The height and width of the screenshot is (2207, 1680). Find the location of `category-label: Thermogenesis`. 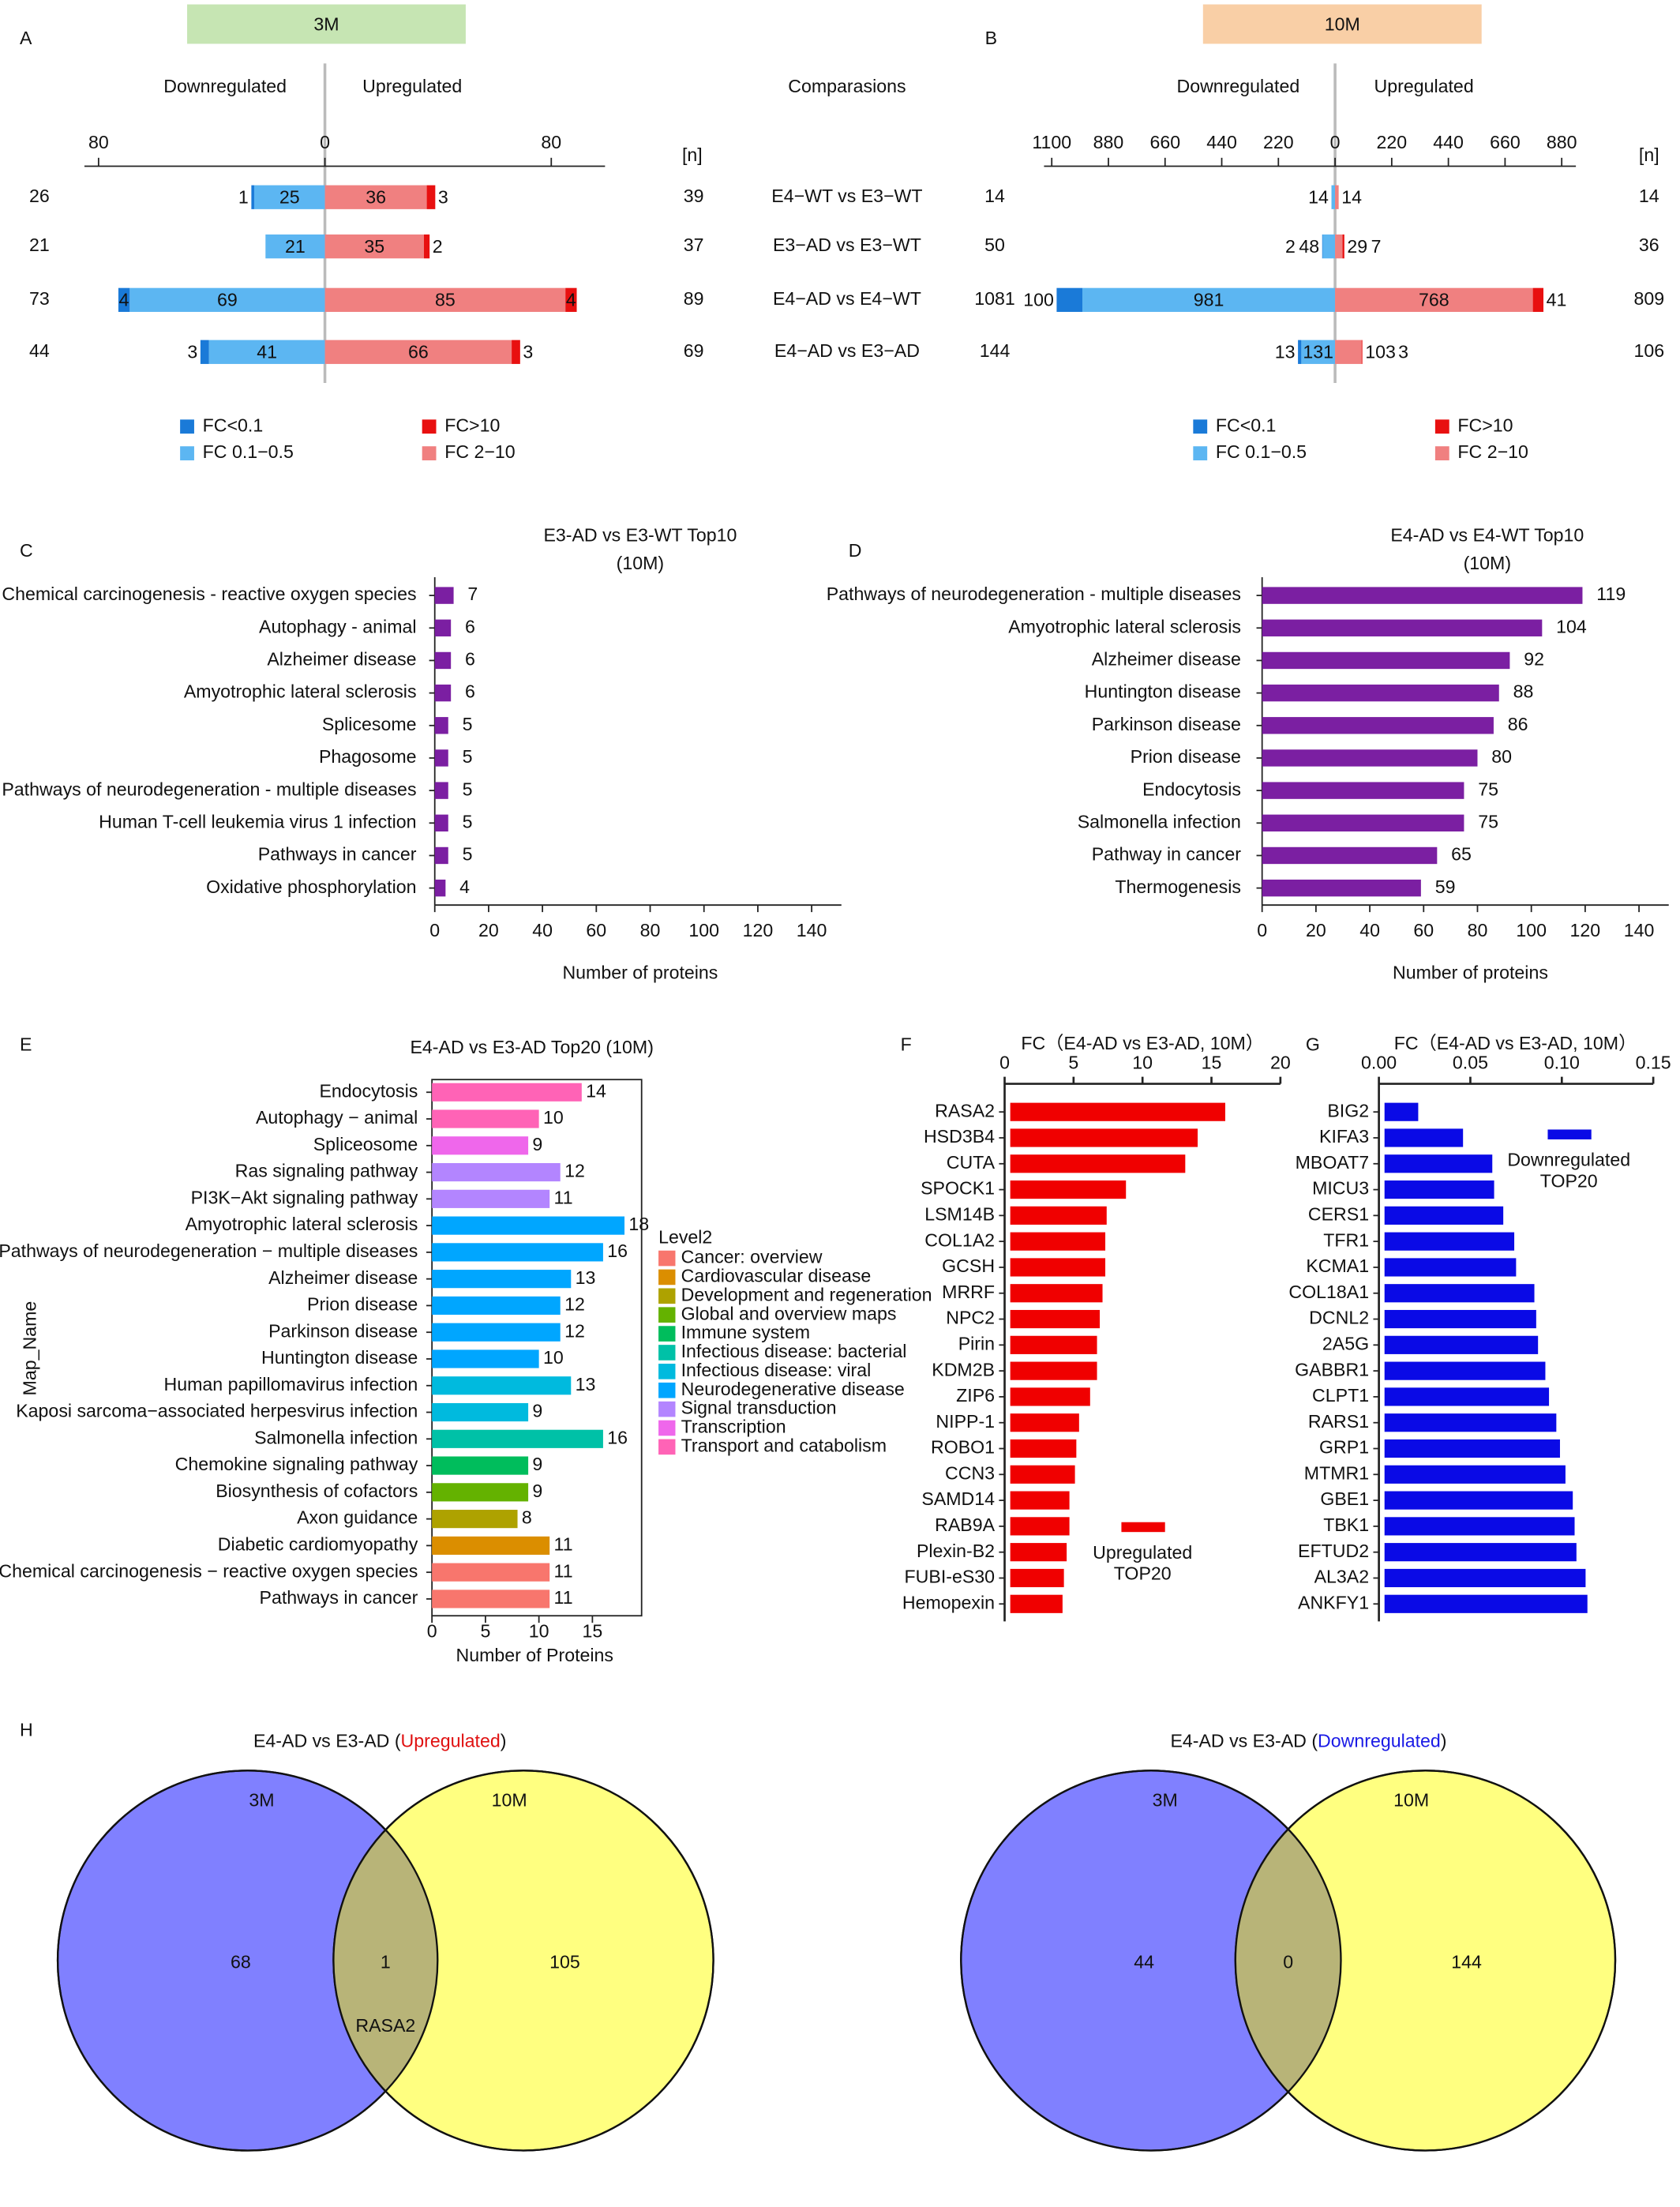

category-label: Thermogenesis is located at coordinates (1178, 887).